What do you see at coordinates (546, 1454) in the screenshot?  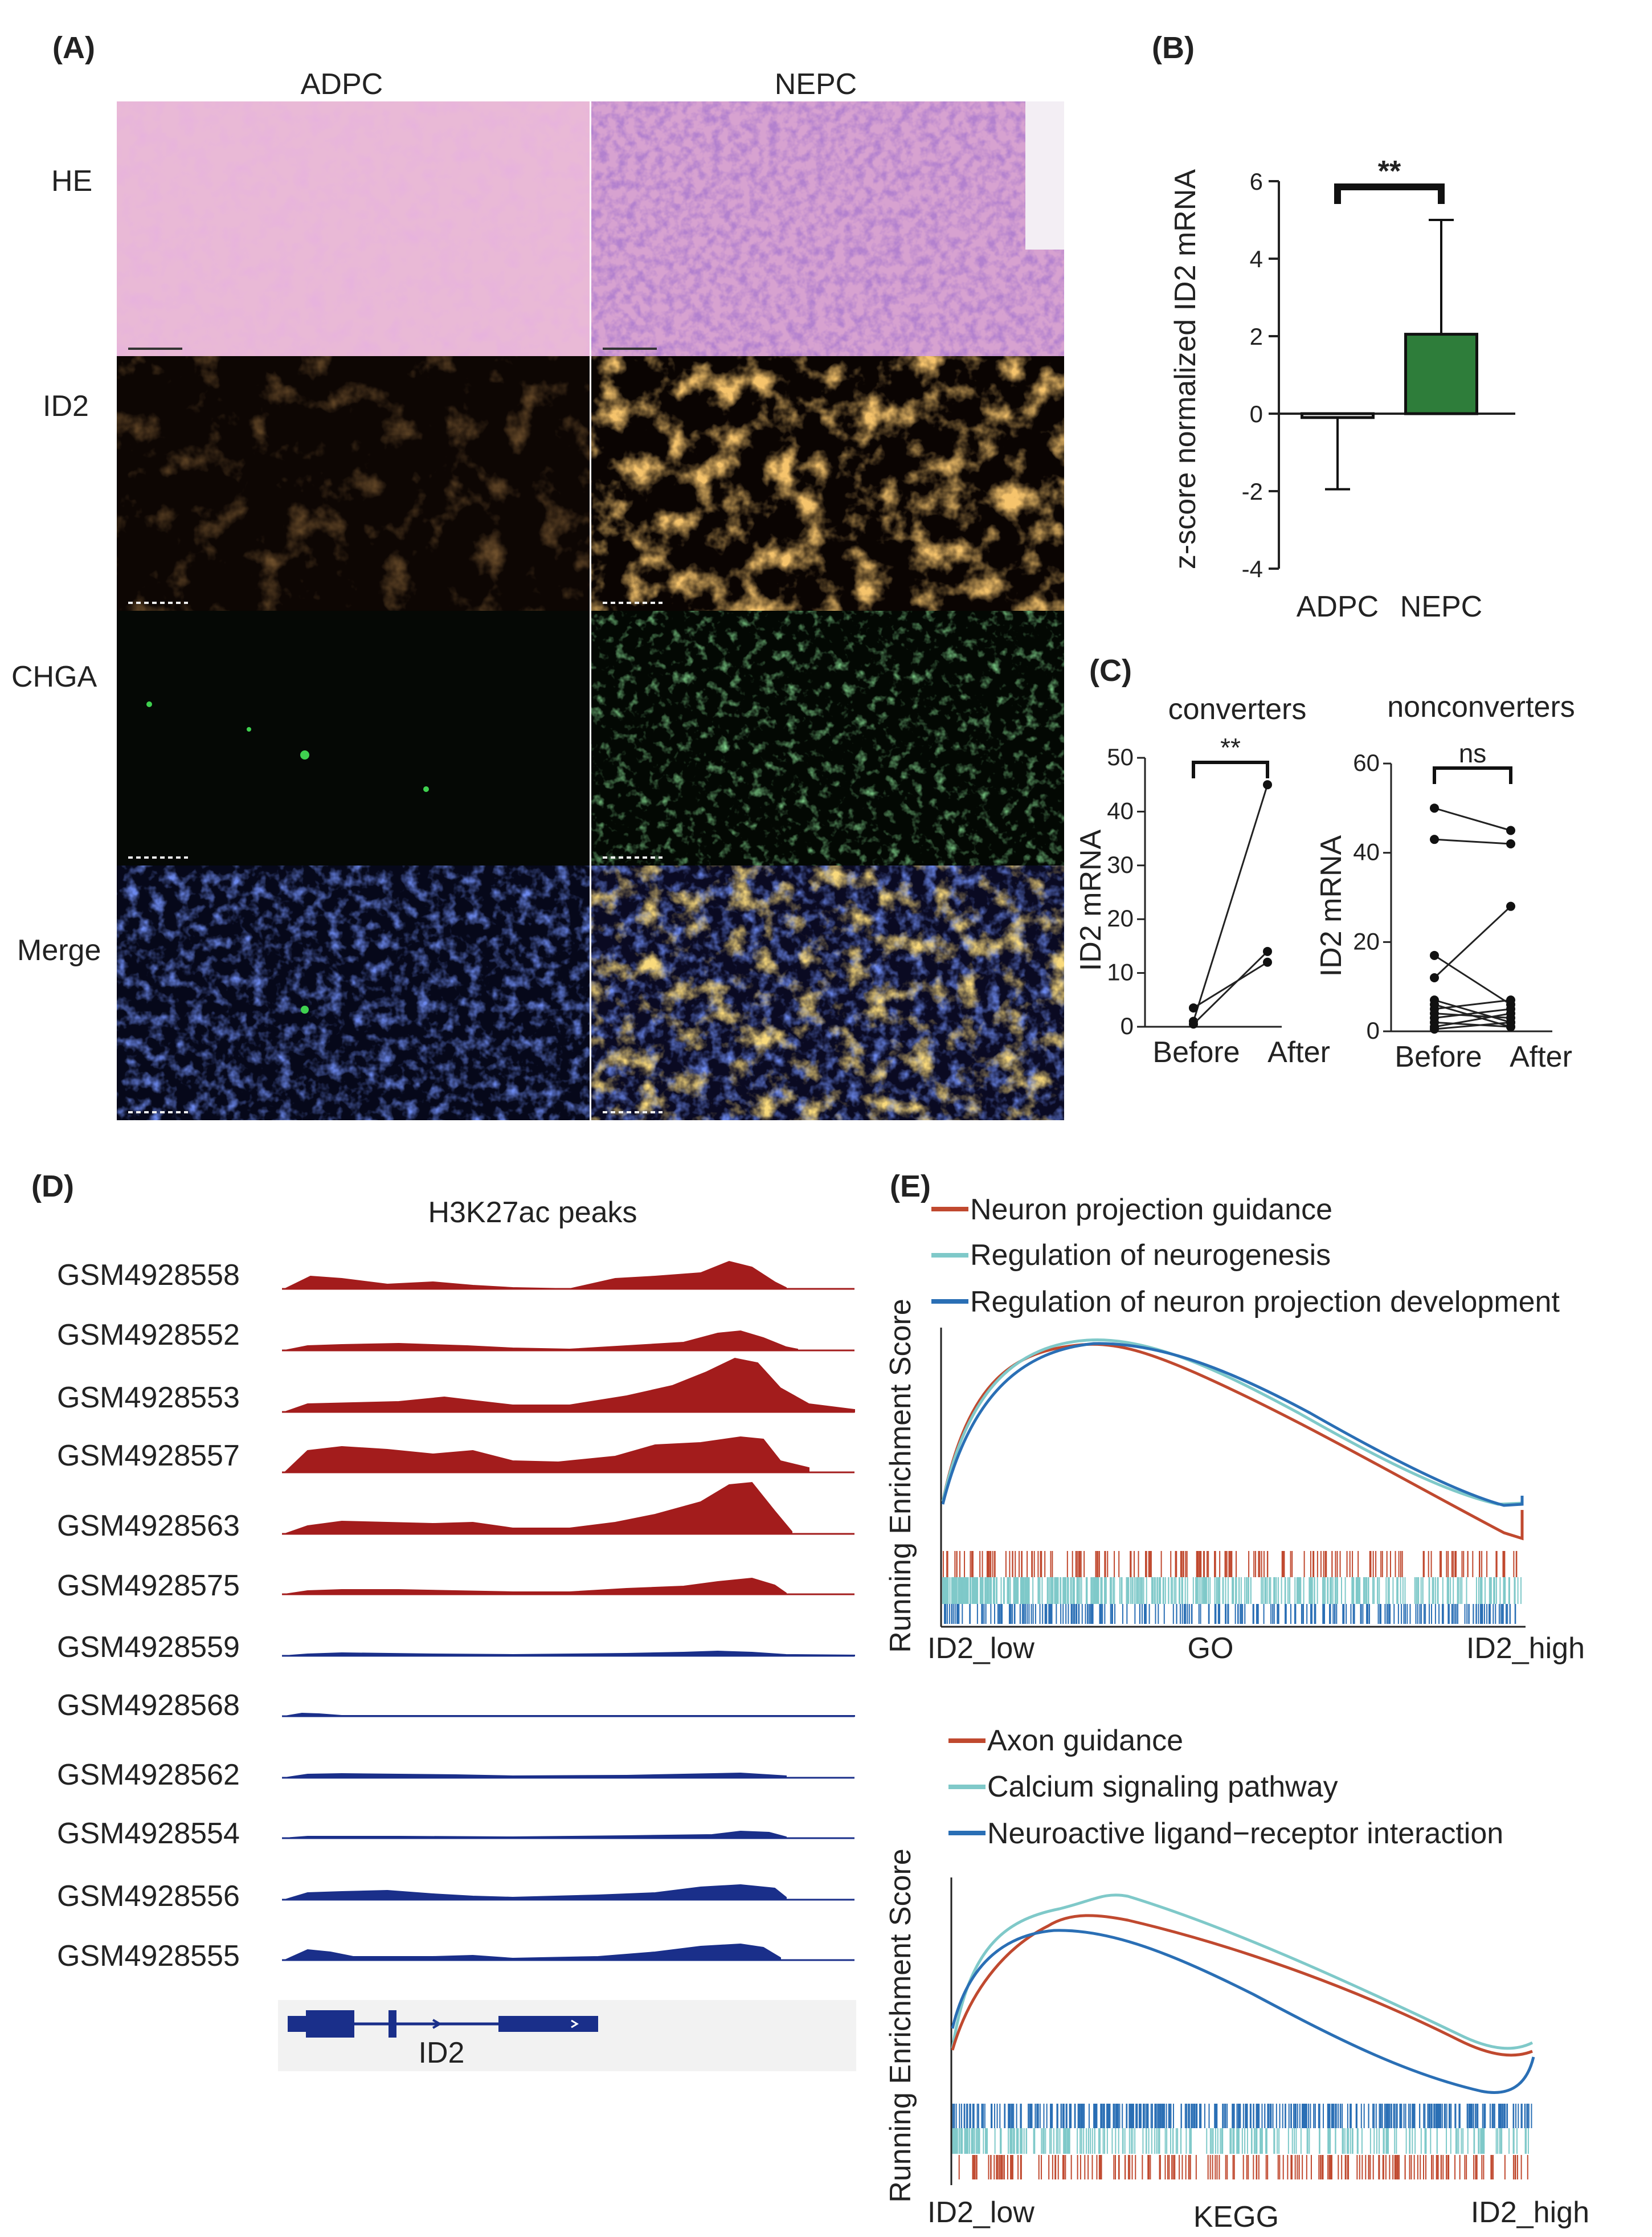 I see `track-signal-gsm4928557` at bounding box center [546, 1454].